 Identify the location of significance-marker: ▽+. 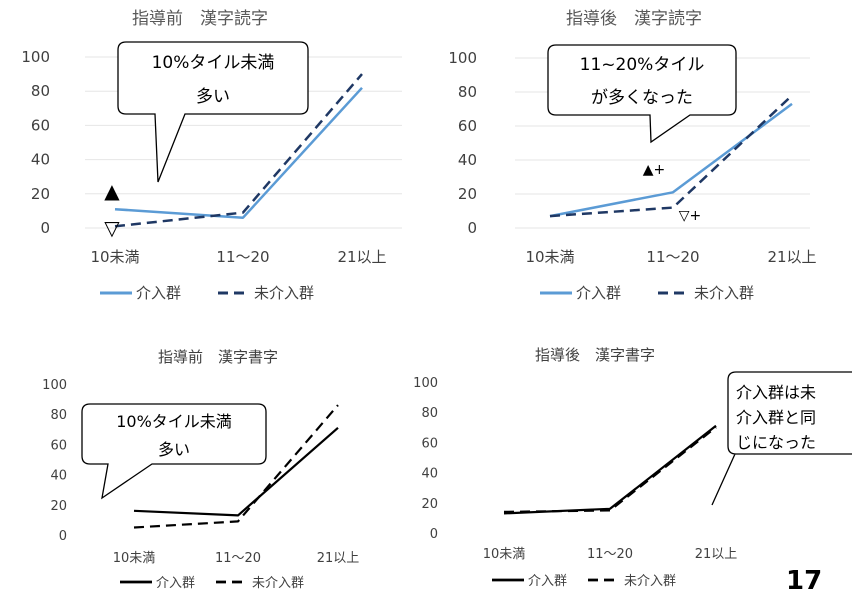
(690, 216).